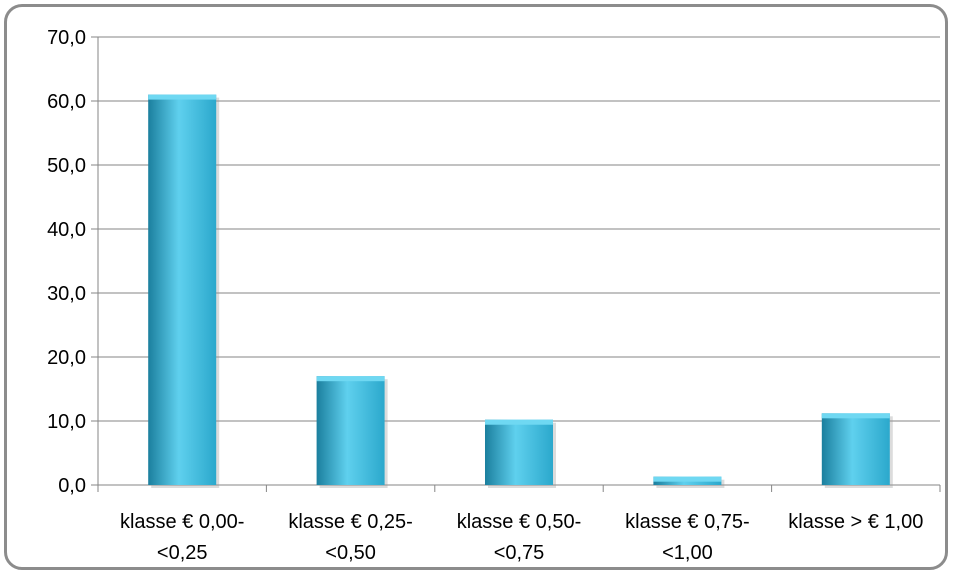  I want to click on x-category-label: <0,75, so click(519, 553).